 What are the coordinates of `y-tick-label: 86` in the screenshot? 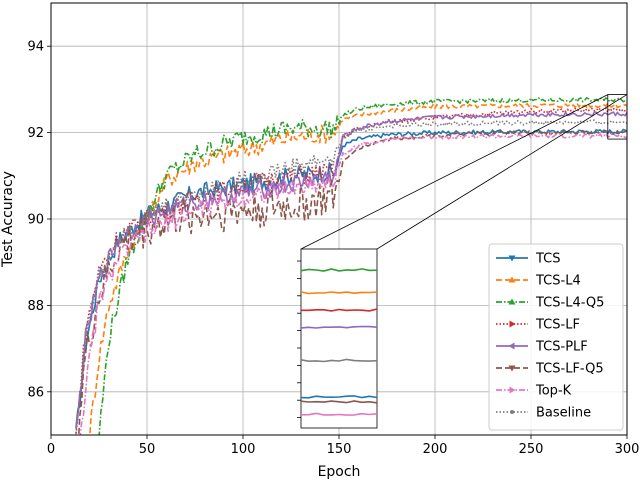 It's located at (35, 392).